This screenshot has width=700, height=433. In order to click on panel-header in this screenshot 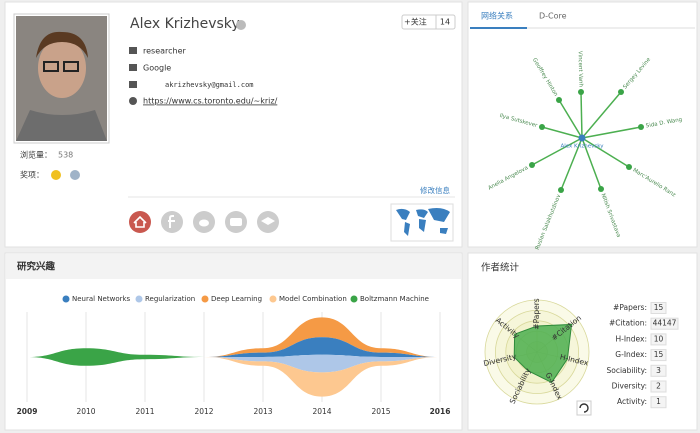, I will do `click(233, 266)`.